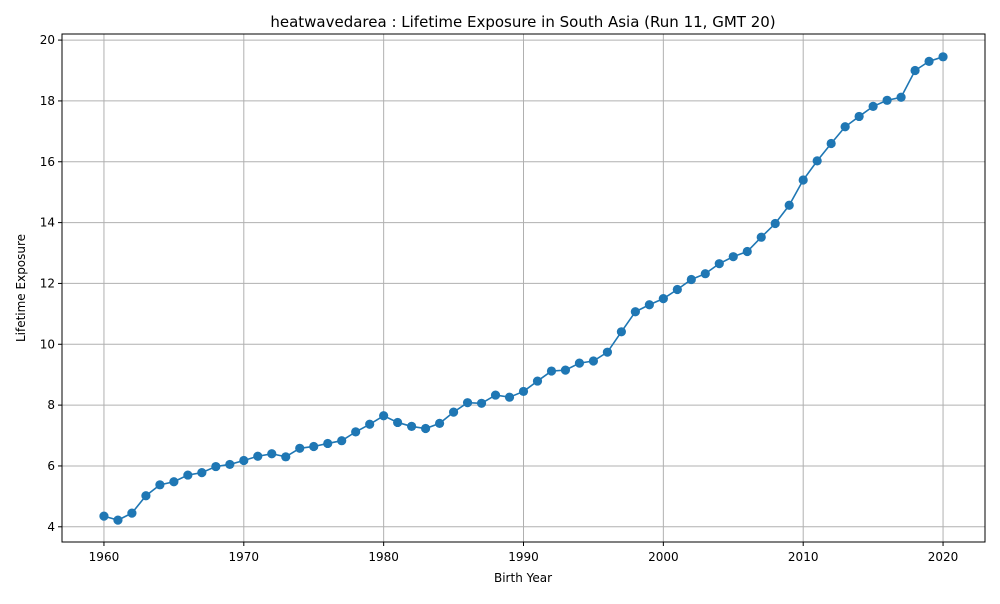 The height and width of the screenshot is (604, 1000). Describe the element at coordinates (47, 101) in the screenshot. I see `y-tick-label: 18` at that location.